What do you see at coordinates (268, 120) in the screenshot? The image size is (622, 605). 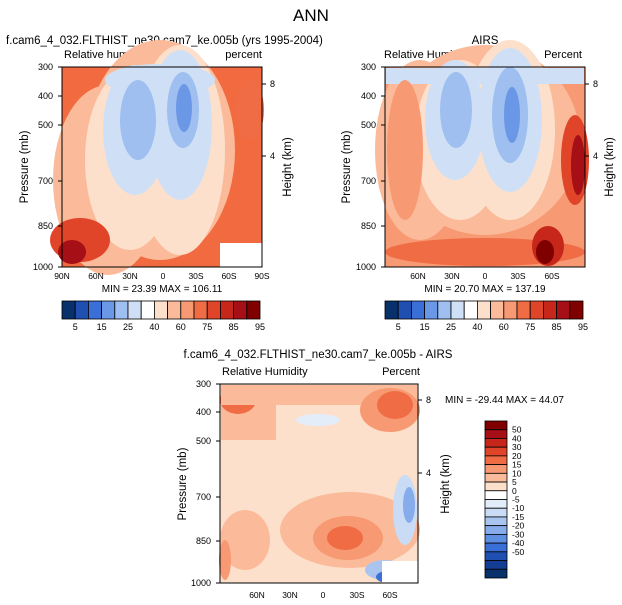 I see `model-right-axis: 8 4` at bounding box center [268, 120].